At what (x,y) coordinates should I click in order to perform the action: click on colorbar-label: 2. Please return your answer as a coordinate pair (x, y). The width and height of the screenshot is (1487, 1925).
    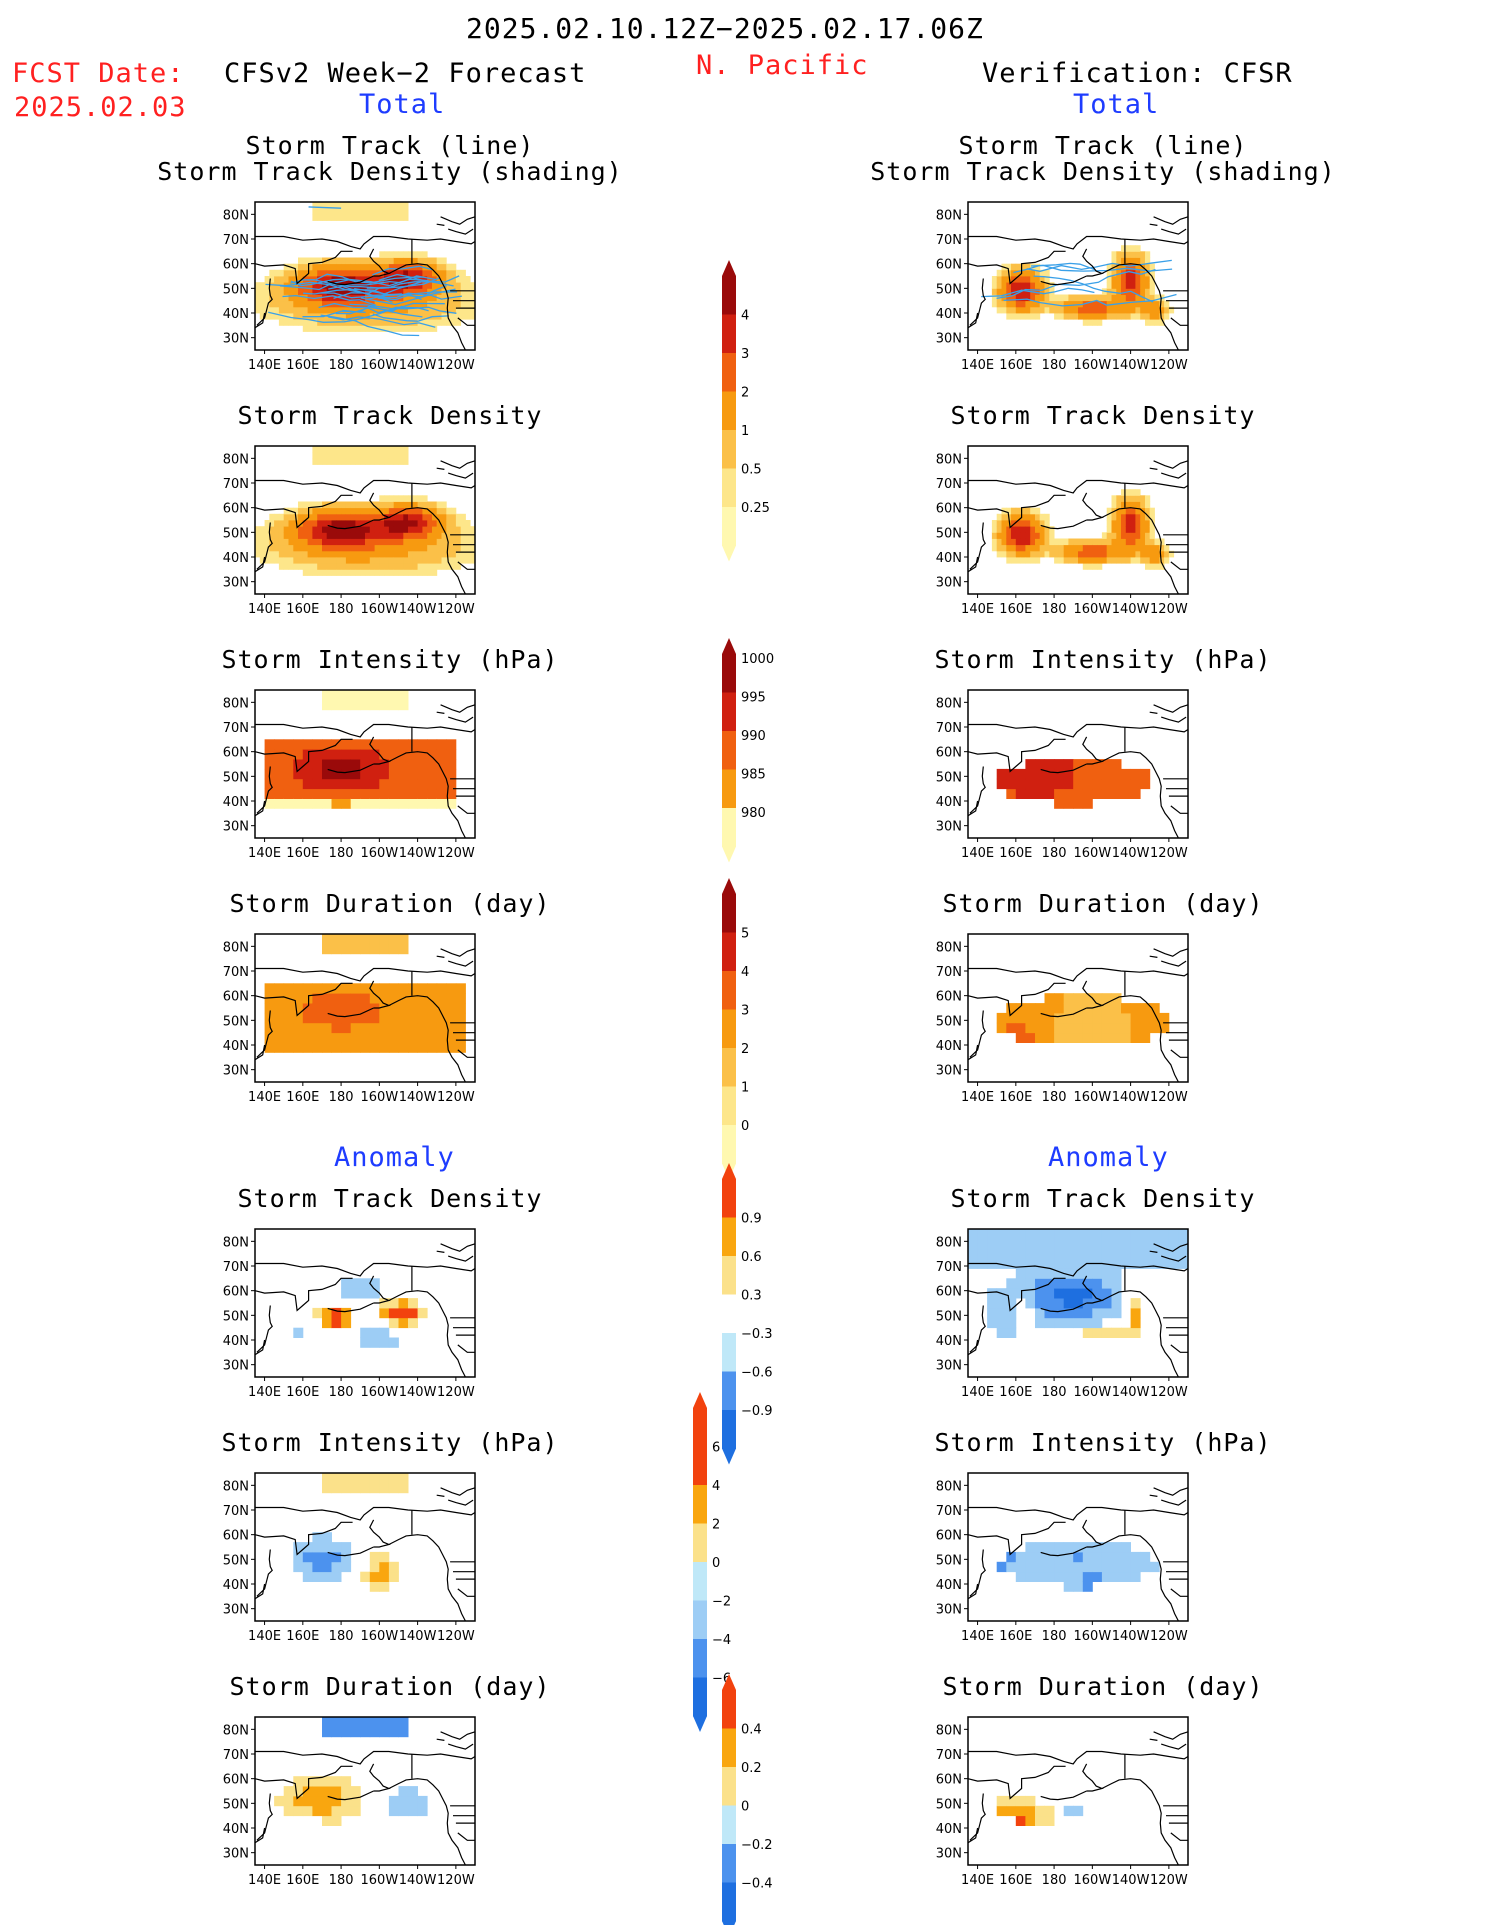
    Looking at the image, I should click on (745, 1049).